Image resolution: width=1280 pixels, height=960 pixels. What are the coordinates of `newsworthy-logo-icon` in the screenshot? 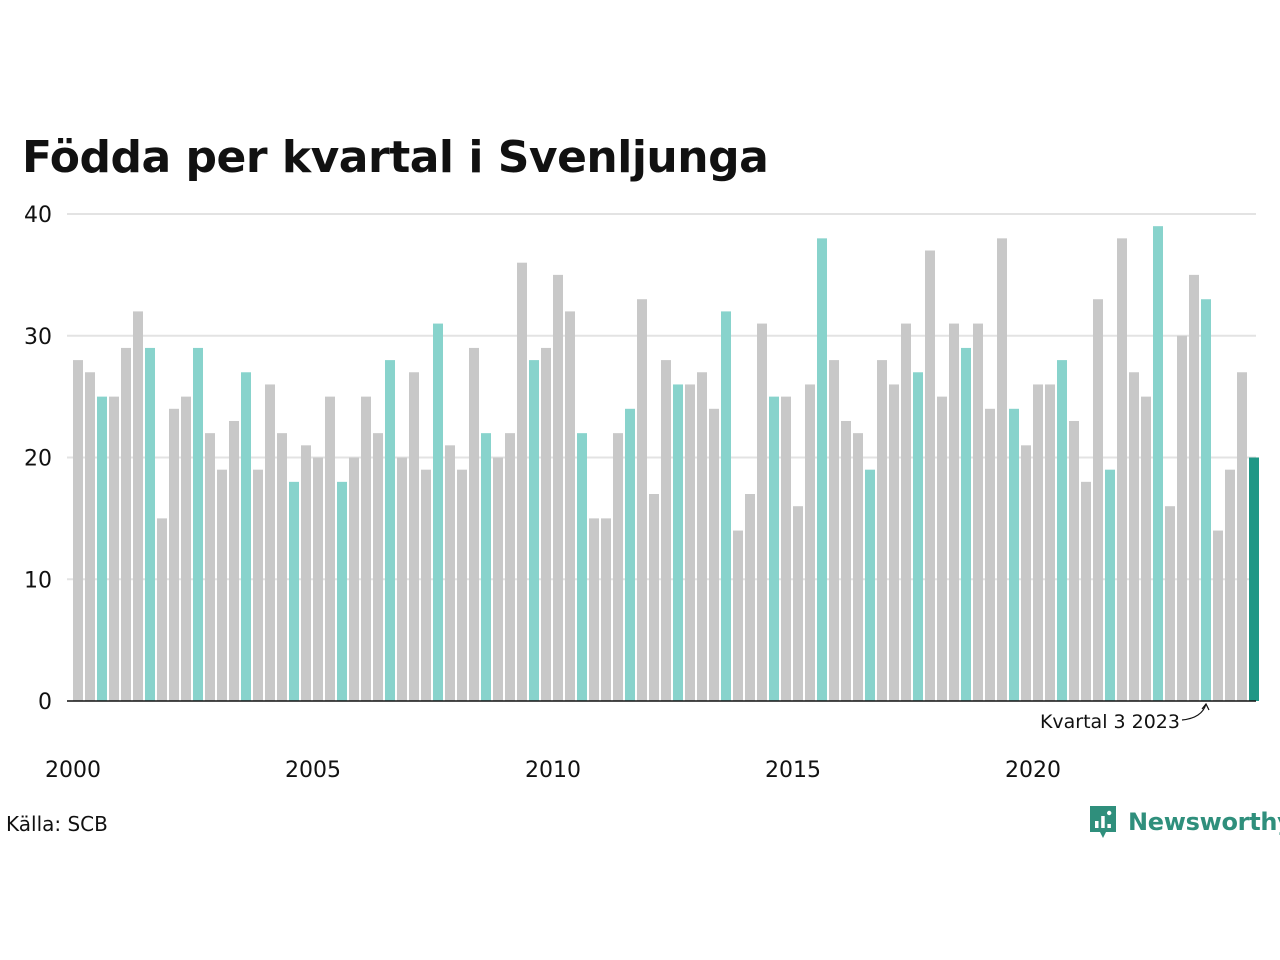 It's located at (1103, 822).